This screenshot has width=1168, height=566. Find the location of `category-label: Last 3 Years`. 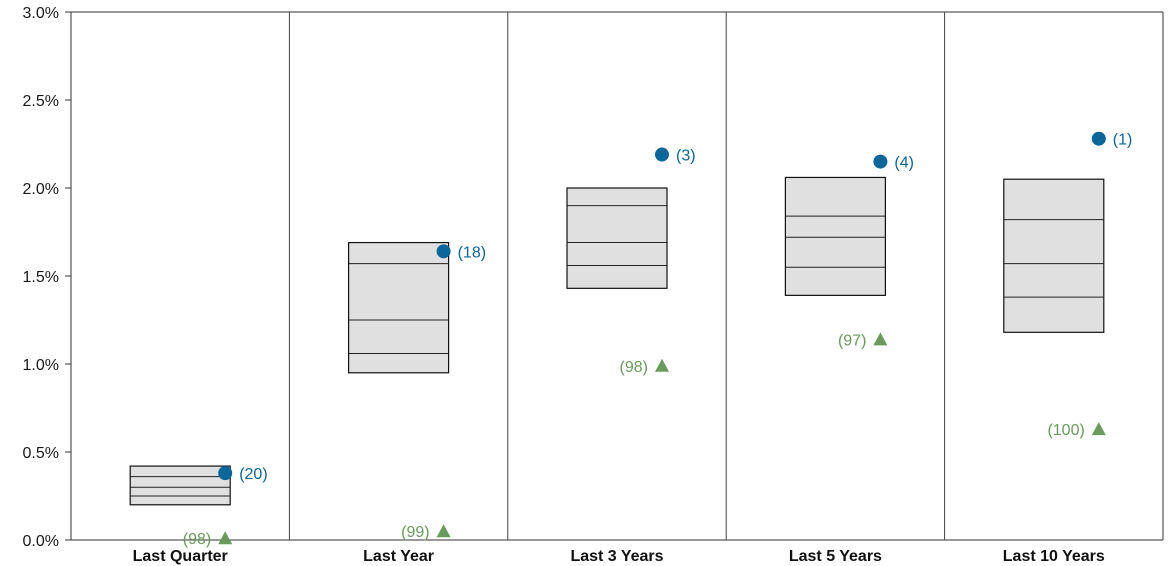

category-label: Last 3 Years is located at coordinates (616, 556).